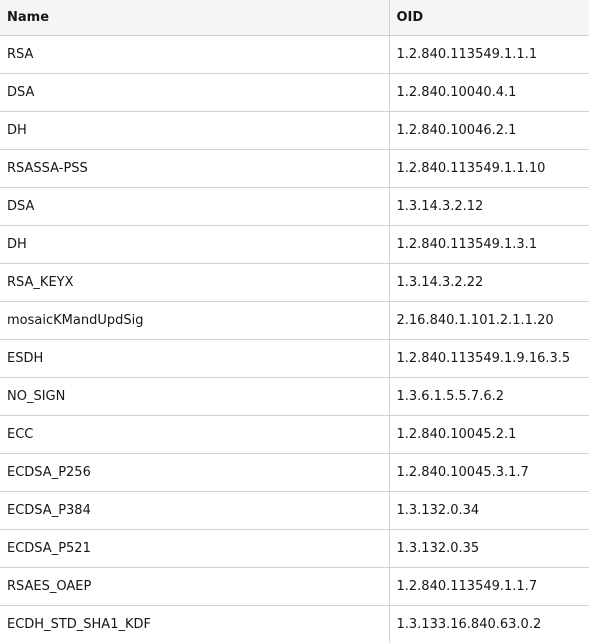 The width and height of the screenshot is (589, 643). I want to click on table-row: RSASSA-PSS 1.2.840.113549.1.1.10, so click(294, 168).